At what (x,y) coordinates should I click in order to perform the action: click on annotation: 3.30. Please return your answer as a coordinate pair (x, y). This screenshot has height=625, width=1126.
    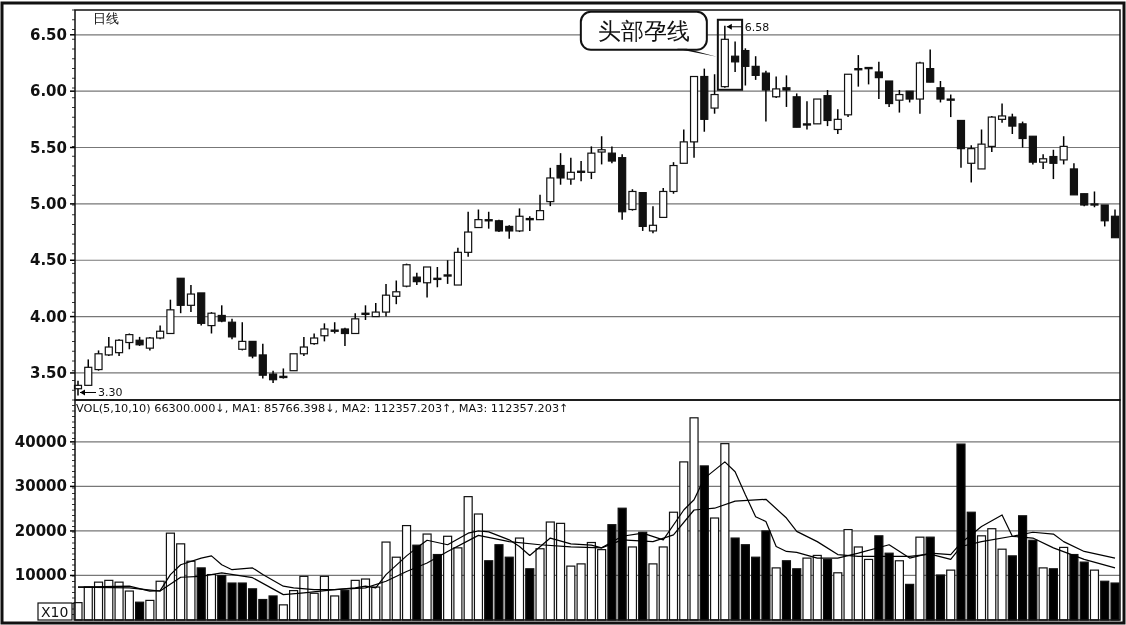
    Looking at the image, I should click on (110, 393).